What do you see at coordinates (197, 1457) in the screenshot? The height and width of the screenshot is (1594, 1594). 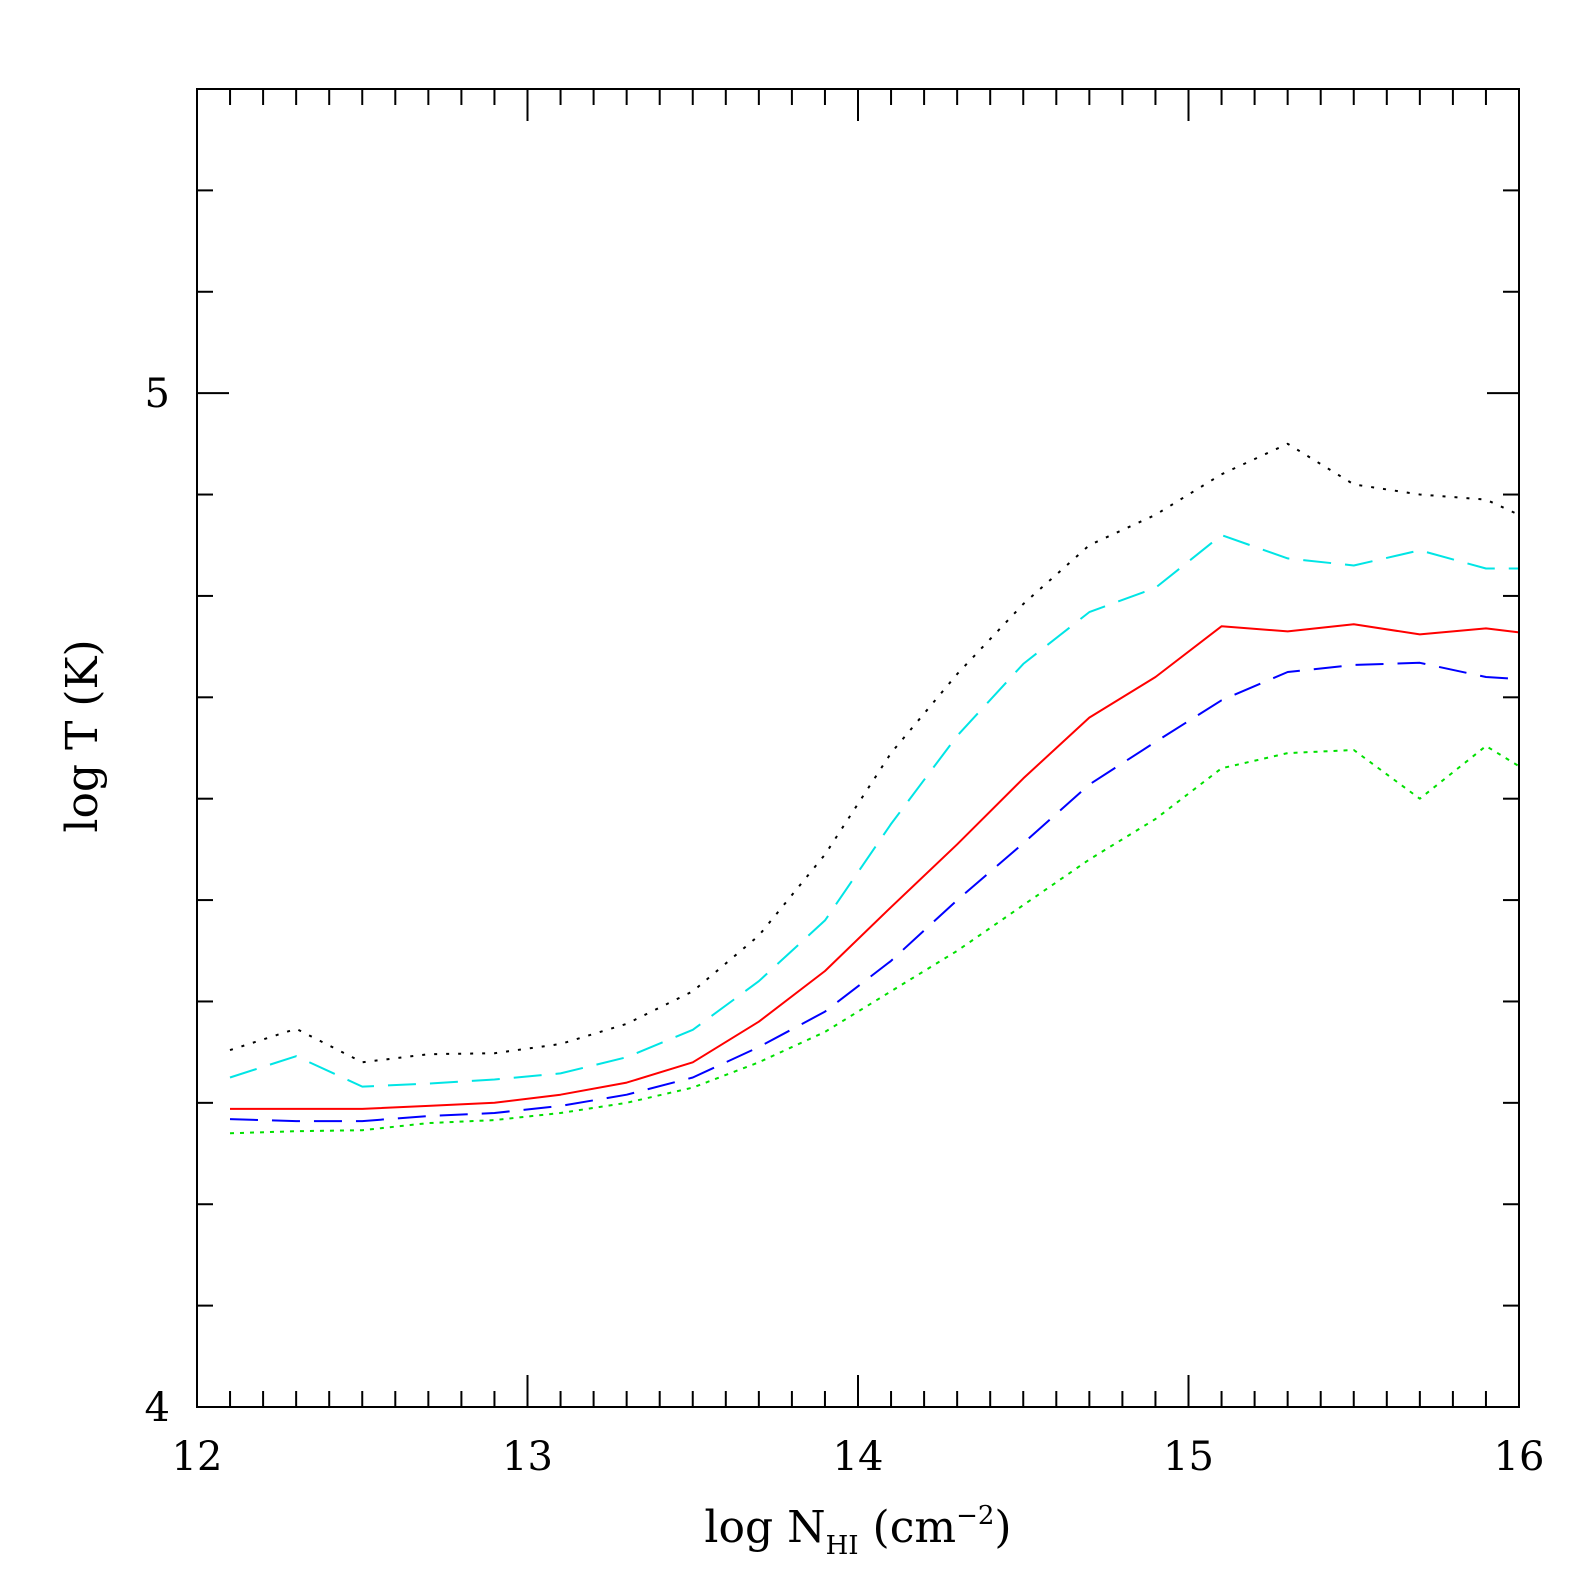 I see `x-tick-label: 12` at bounding box center [197, 1457].